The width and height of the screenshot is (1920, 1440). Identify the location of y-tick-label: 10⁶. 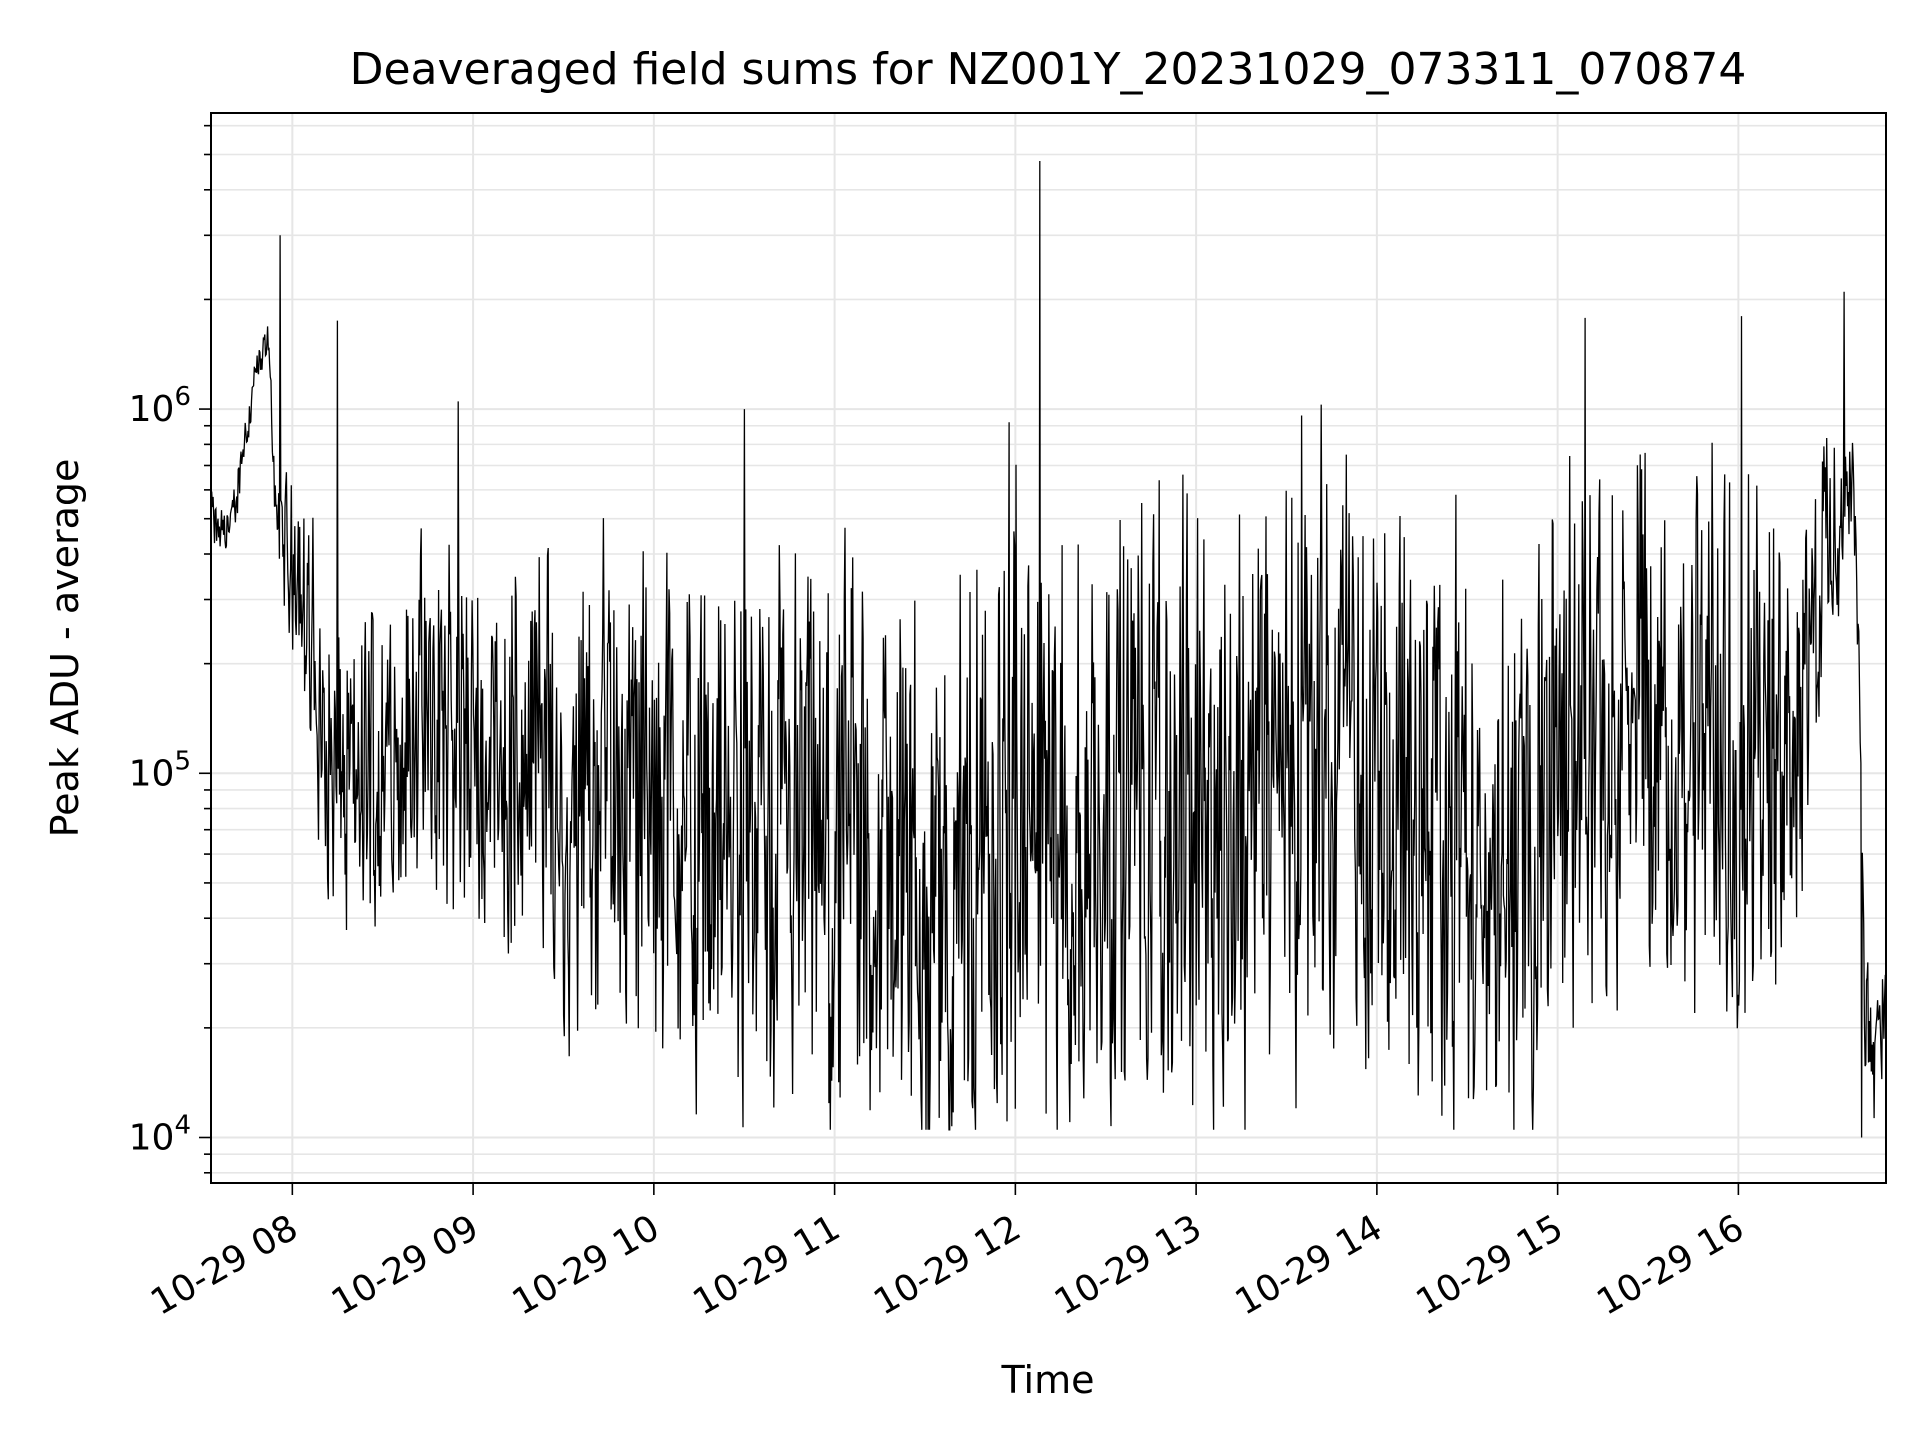
(160, 406).